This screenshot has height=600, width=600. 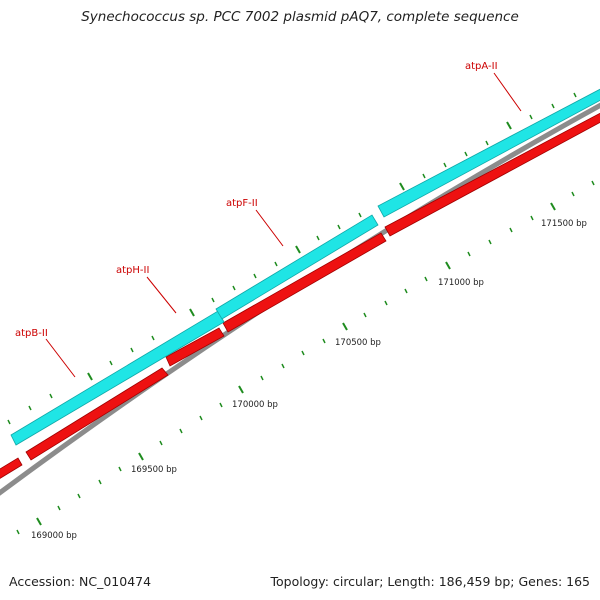 I want to click on leader-atpH, so click(x=161, y=295).